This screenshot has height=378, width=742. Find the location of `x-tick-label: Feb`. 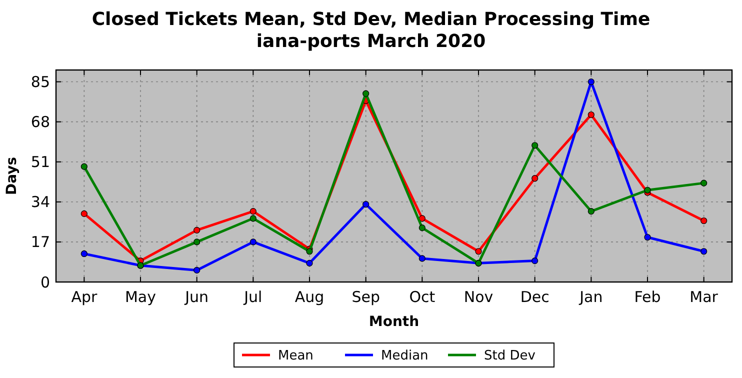

x-tick-label: Feb is located at coordinates (647, 297).